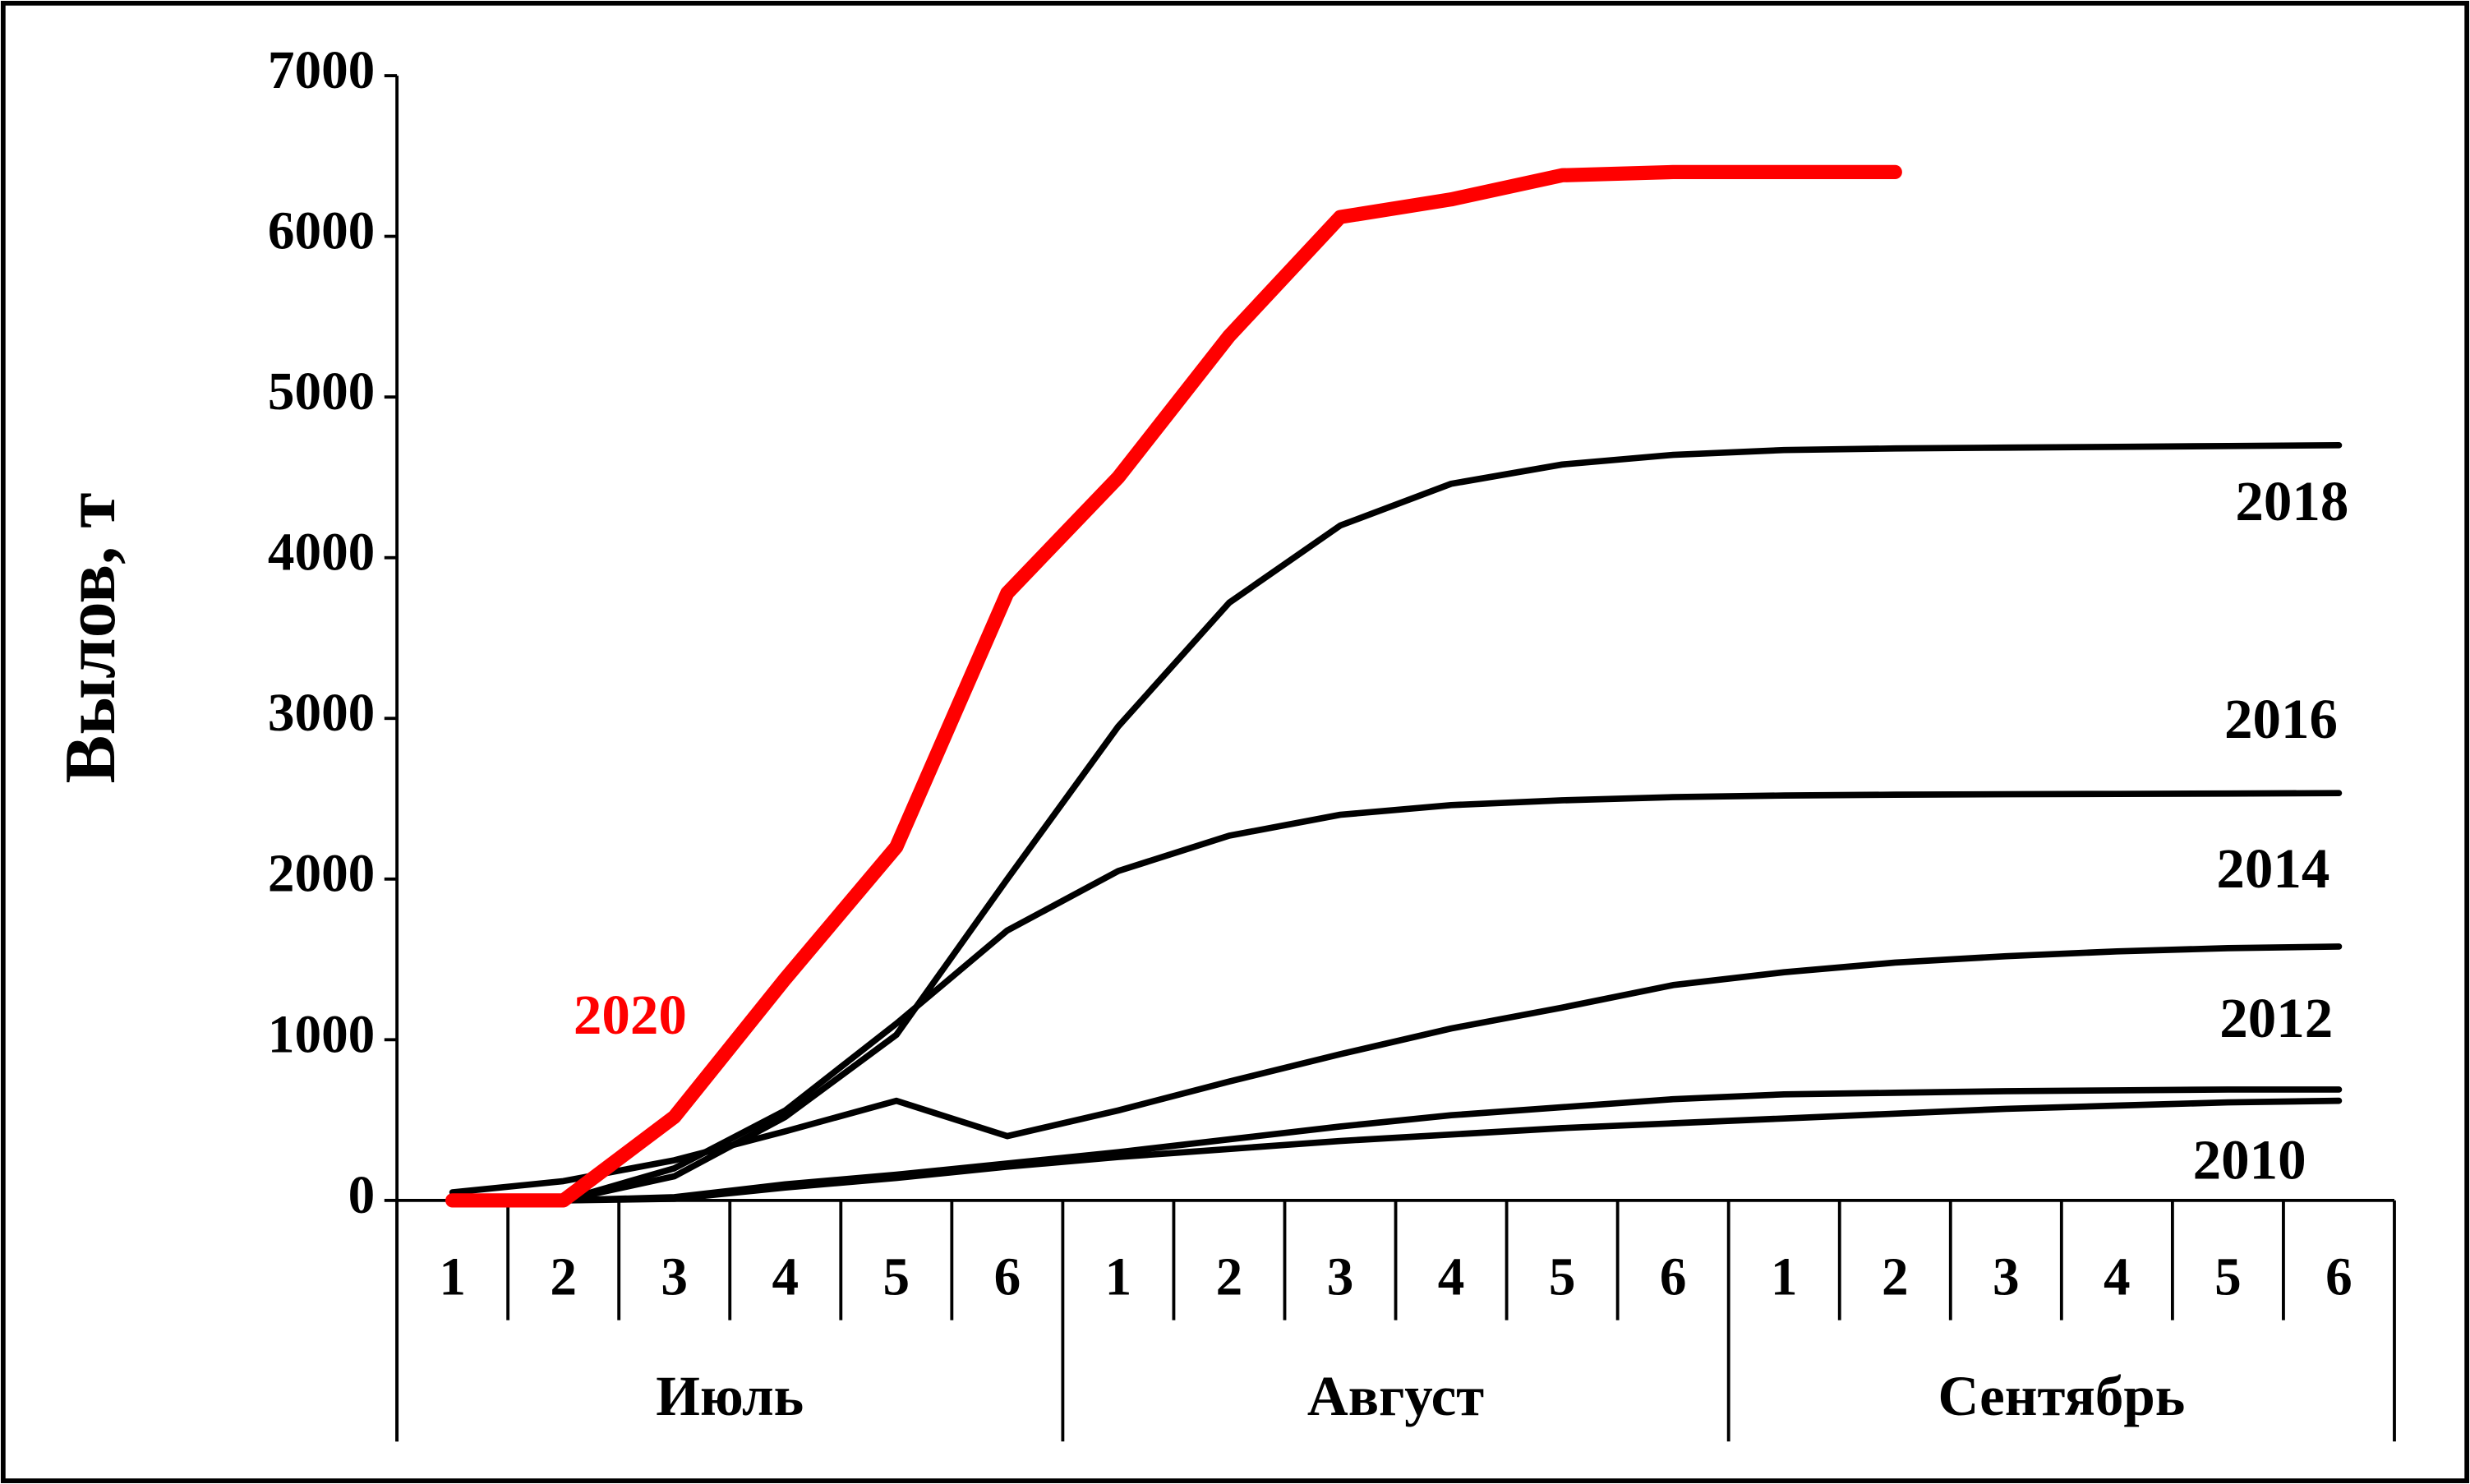 Image resolution: width=2470 pixels, height=1484 pixels. What do you see at coordinates (321, 553) in the screenshot?
I see `y-tick-label: 4000` at bounding box center [321, 553].